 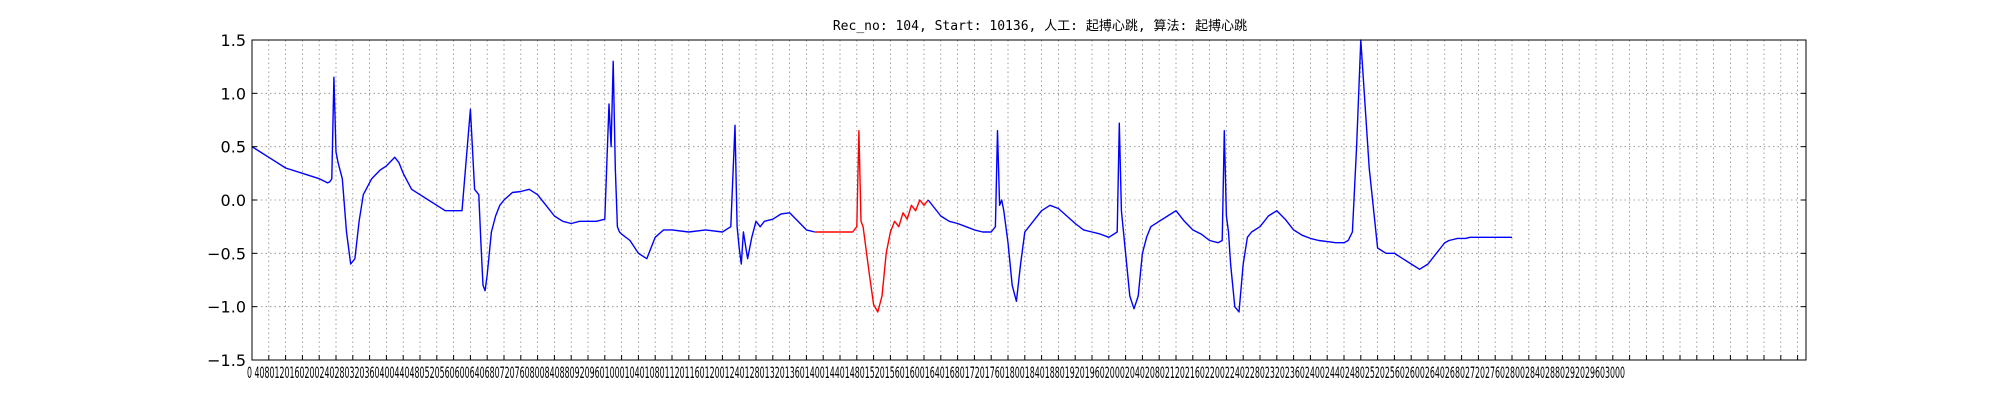 What do you see at coordinates (233, 200) in the screenshot?
I see `y-tick-label: 0.0` at bounding box center [233, 200].